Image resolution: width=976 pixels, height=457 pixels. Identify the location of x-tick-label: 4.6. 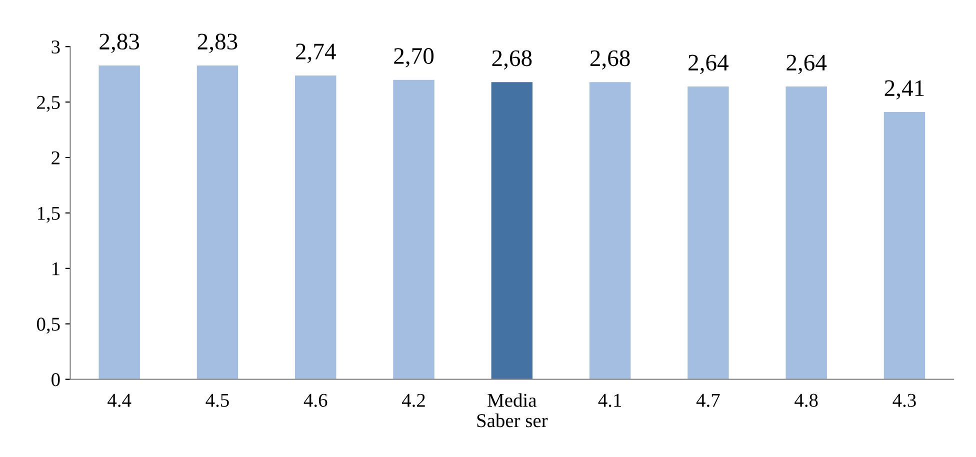
(316, 400).